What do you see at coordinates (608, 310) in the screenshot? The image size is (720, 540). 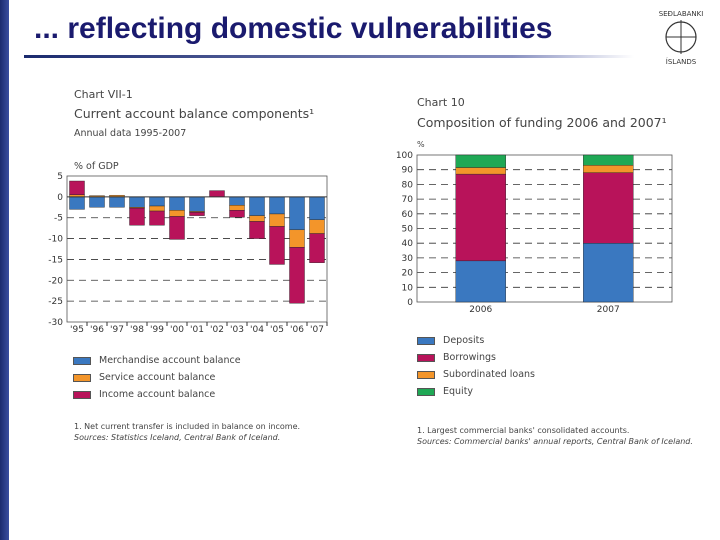 I see `x-tick-label: 2007` at bounding box center [608, 310].